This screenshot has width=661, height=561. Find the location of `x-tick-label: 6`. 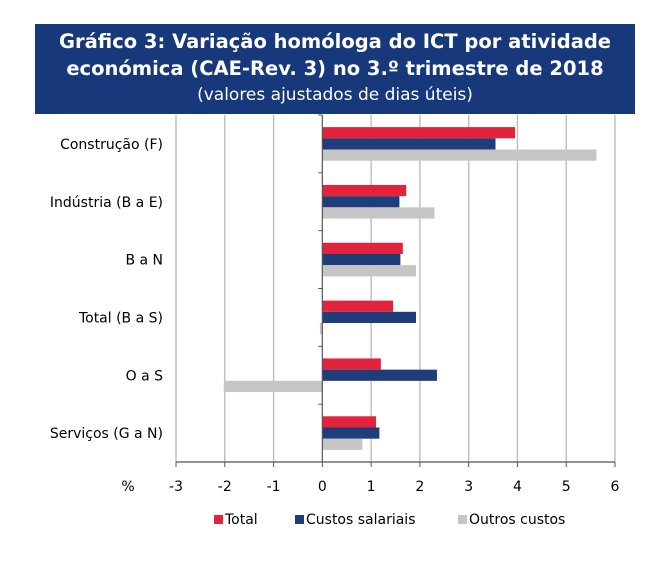

x-tick-label: 6 is located at coordinates (615, 487).